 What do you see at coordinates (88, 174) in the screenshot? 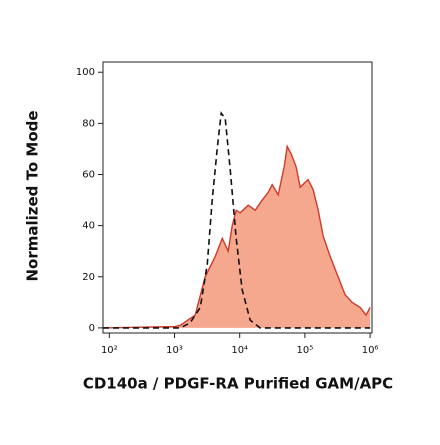
I see `y-tick-label: 60` at bounding box center [88, 174].